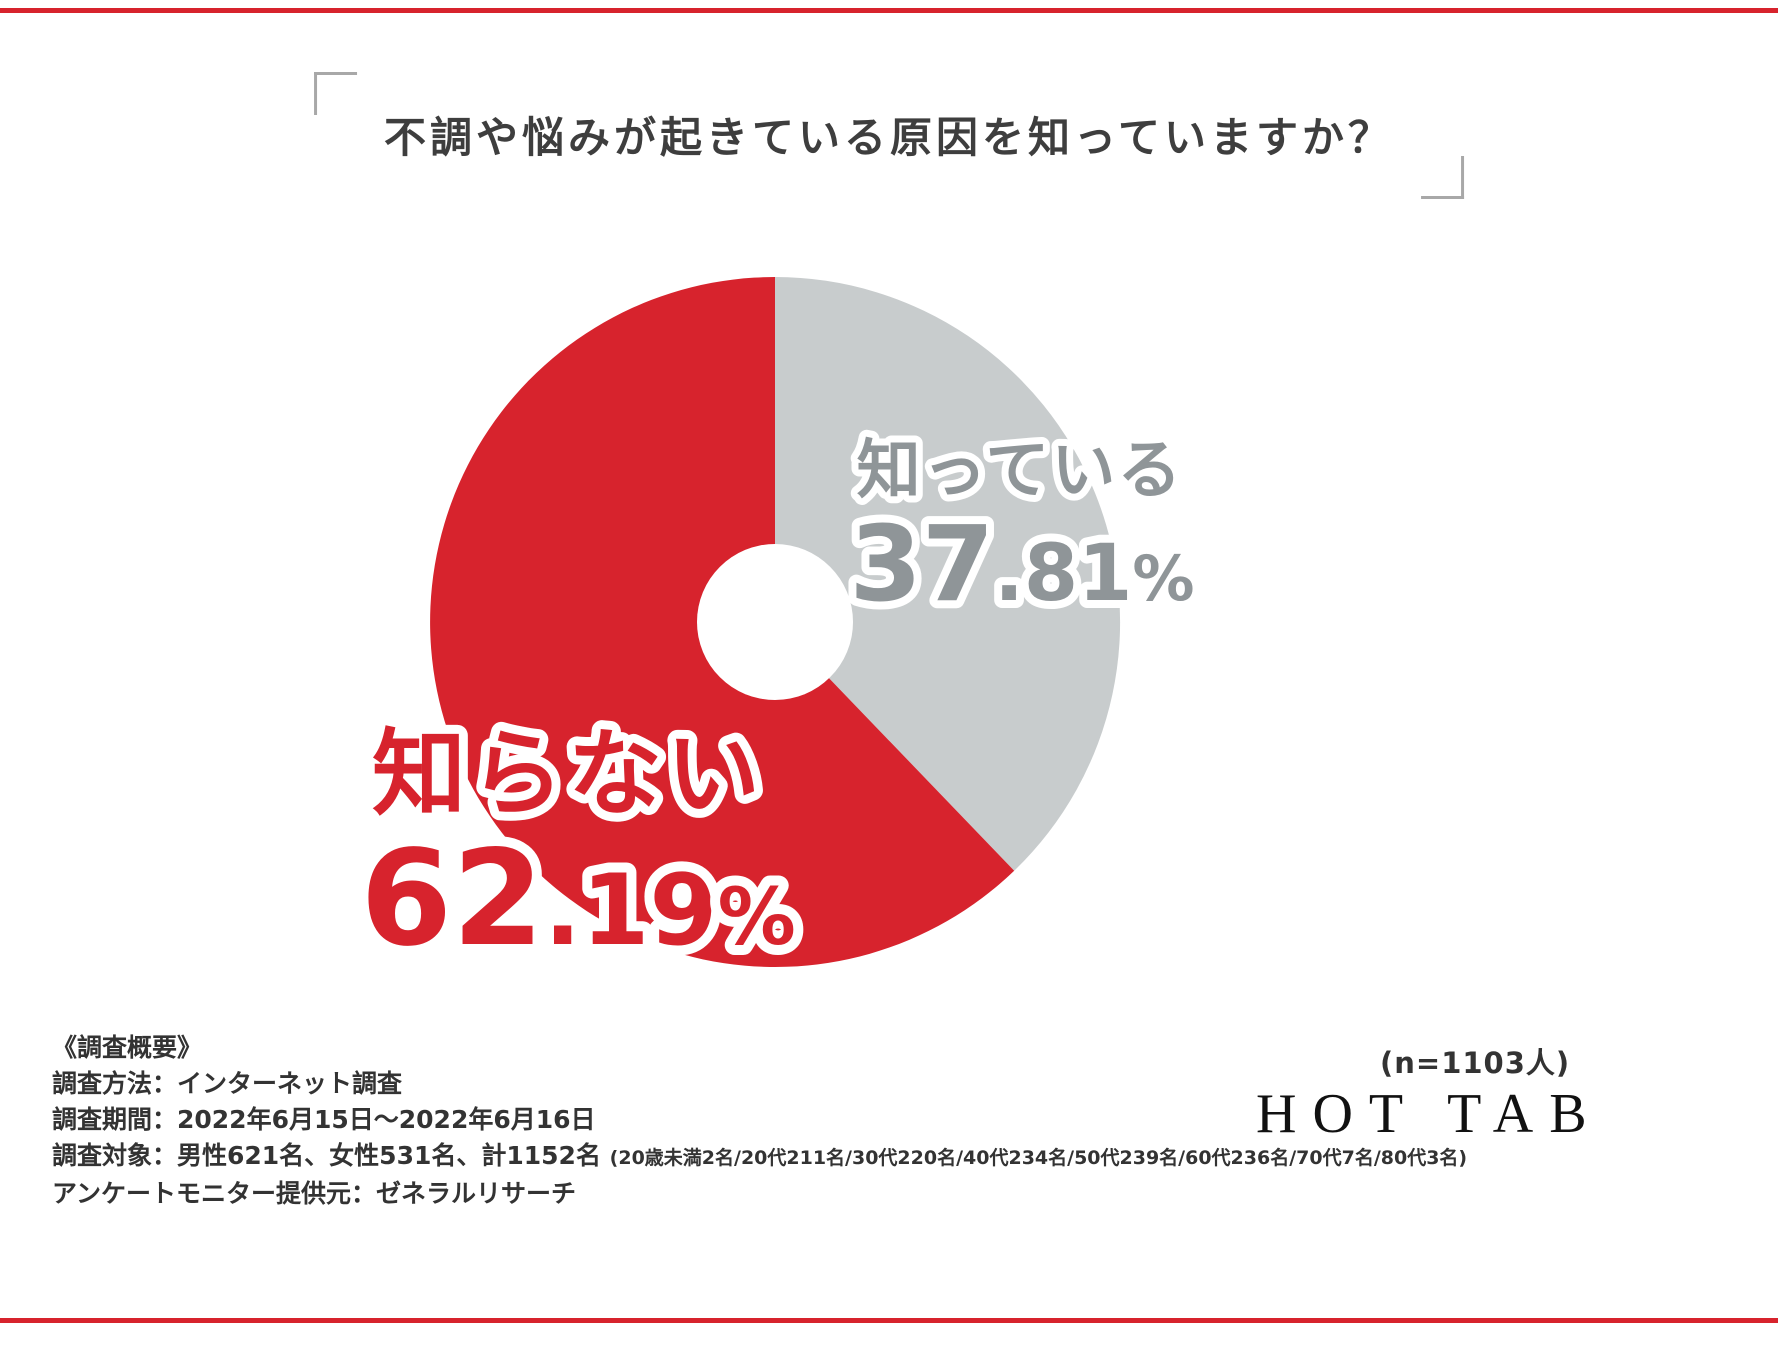 The height and width of the screenshot is (1350, 1778). What do you see at coordinates (631, 911) in the screenshot?
I see `value-dec: .19` at bounding box center [631, 911].